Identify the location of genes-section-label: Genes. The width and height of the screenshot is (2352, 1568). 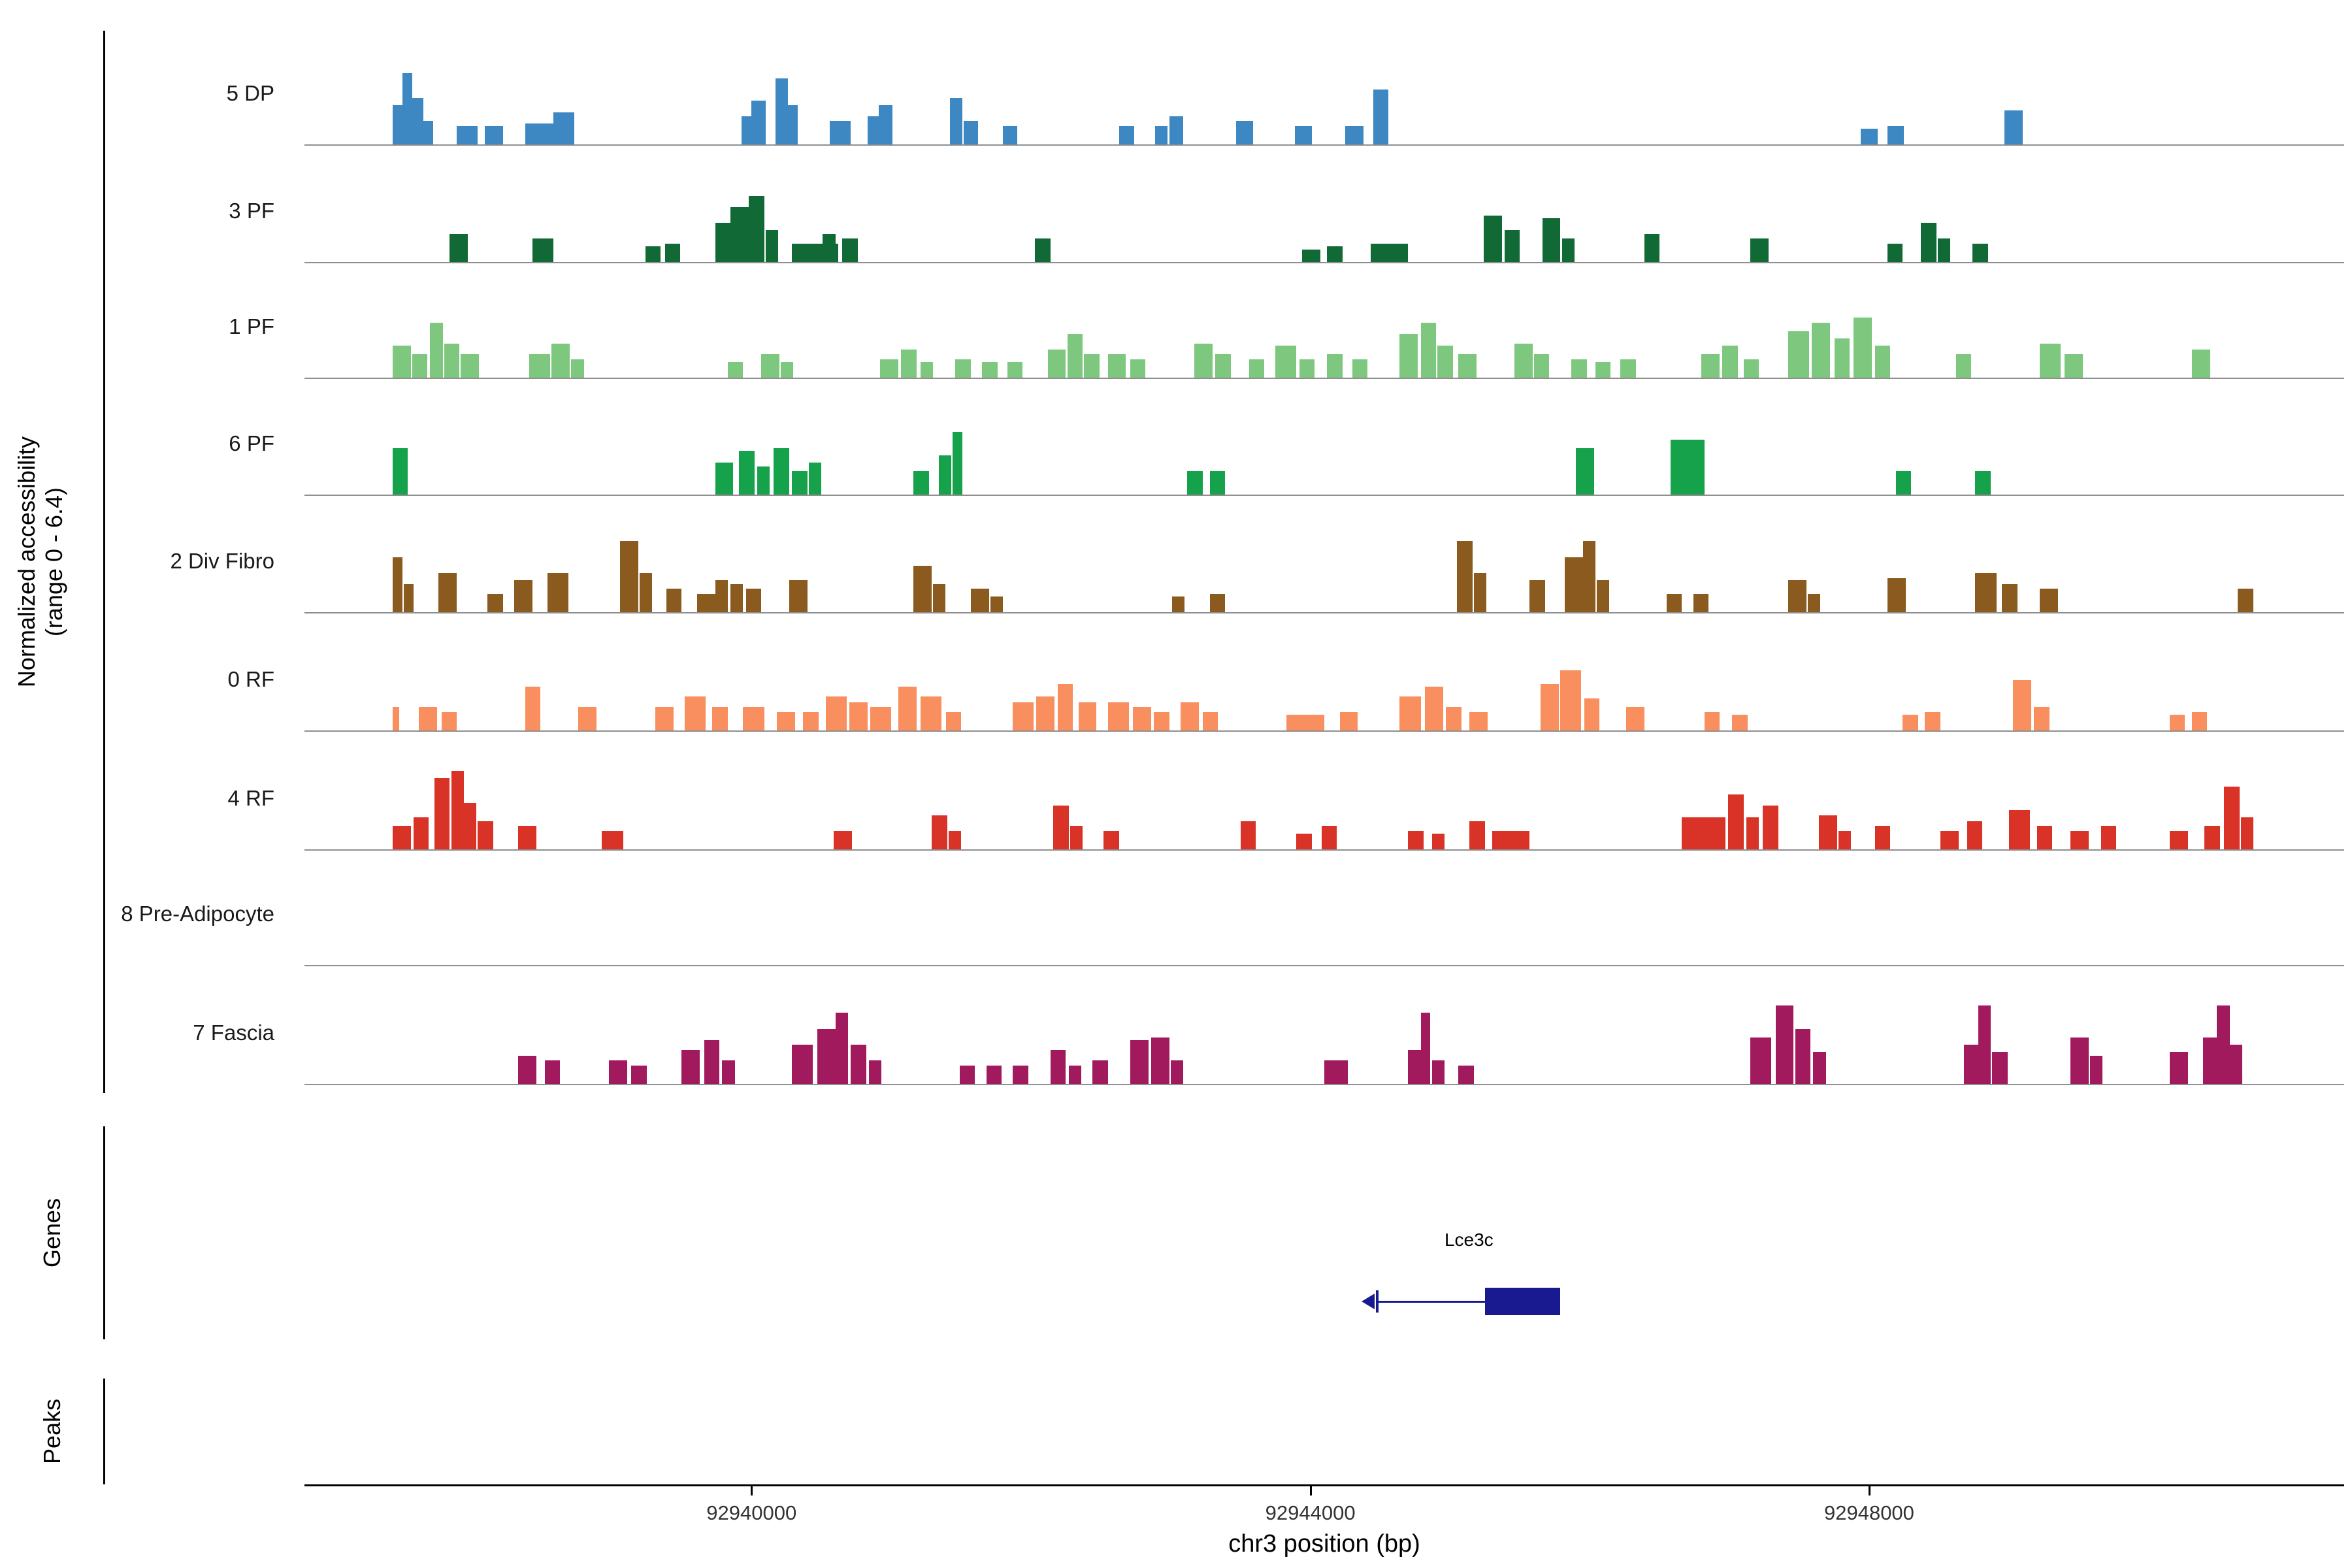
(52, 1233).